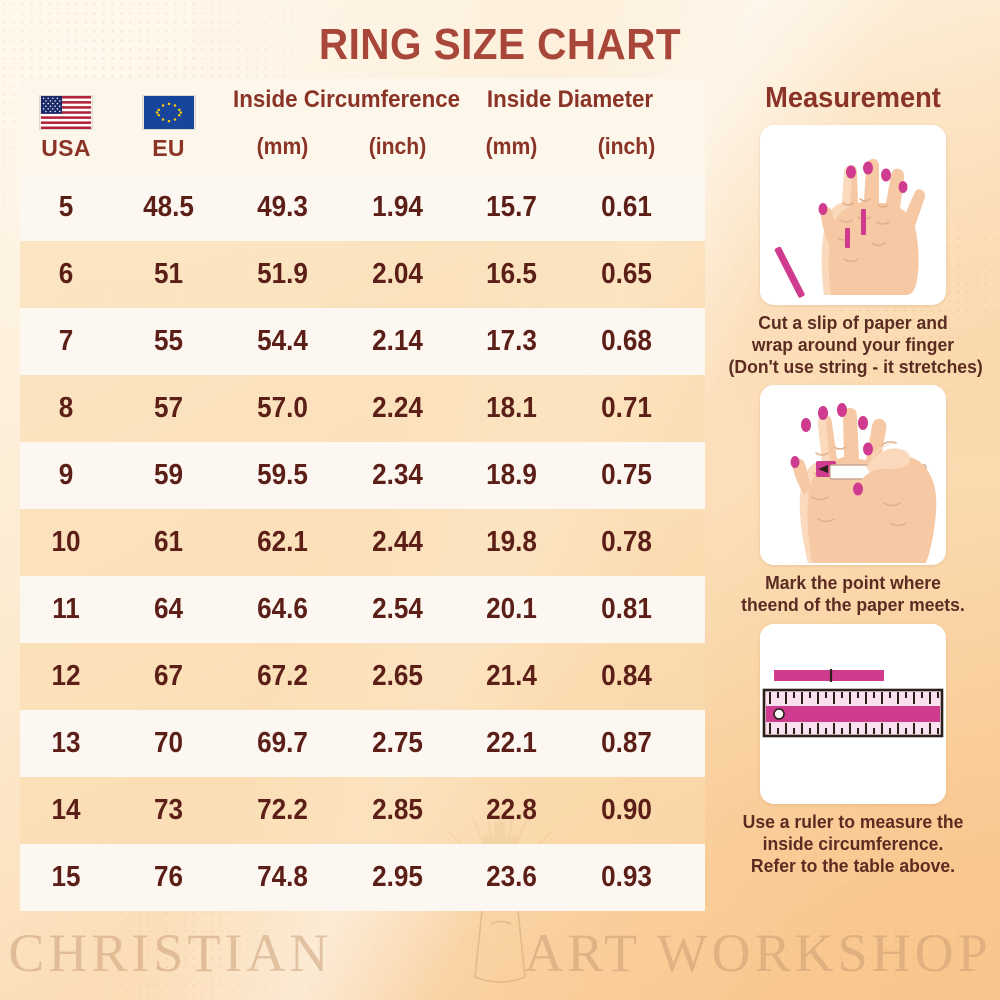 The image size is (1000, 1000). I want to click on step-2-illustration-card, so click(853, 475).